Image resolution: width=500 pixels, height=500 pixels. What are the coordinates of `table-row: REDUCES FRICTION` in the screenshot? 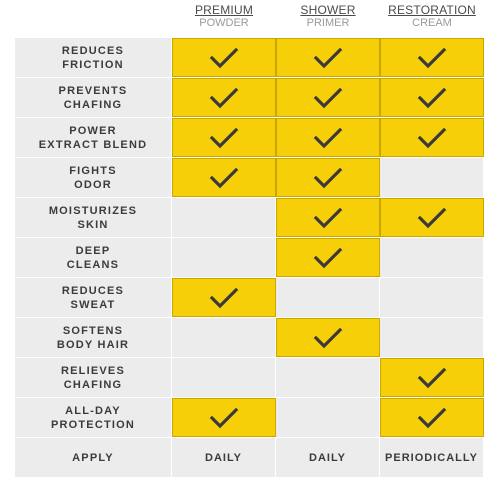 It's located at (250, 58).